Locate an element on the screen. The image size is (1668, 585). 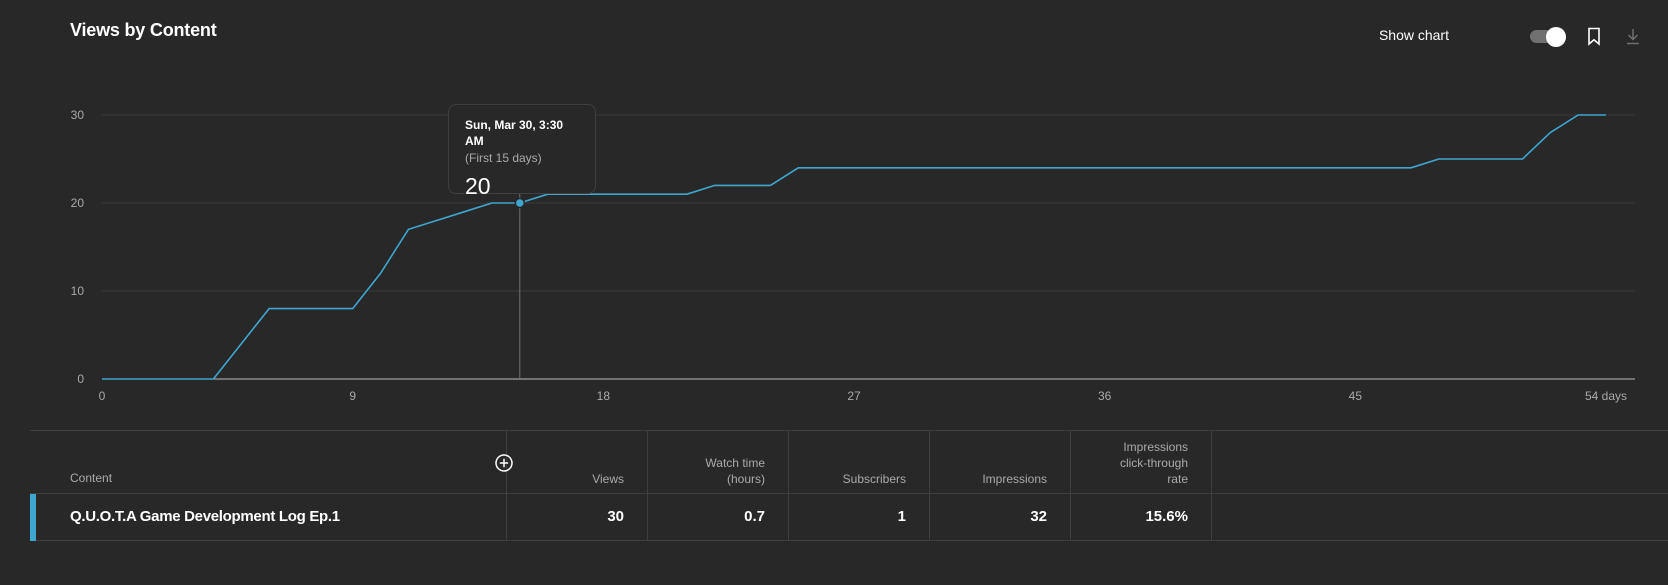
chart-tooltip: Sun, Mar 30, 3:30 AM (First 15 days) 20 is located at coordinates (522, 151).